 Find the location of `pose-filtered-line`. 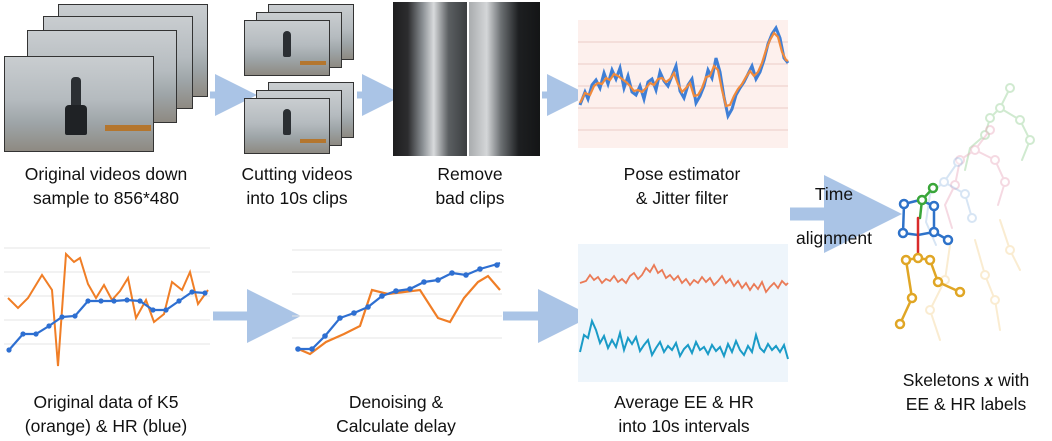

pose-filtered-line is located at coordinates (684, 69).